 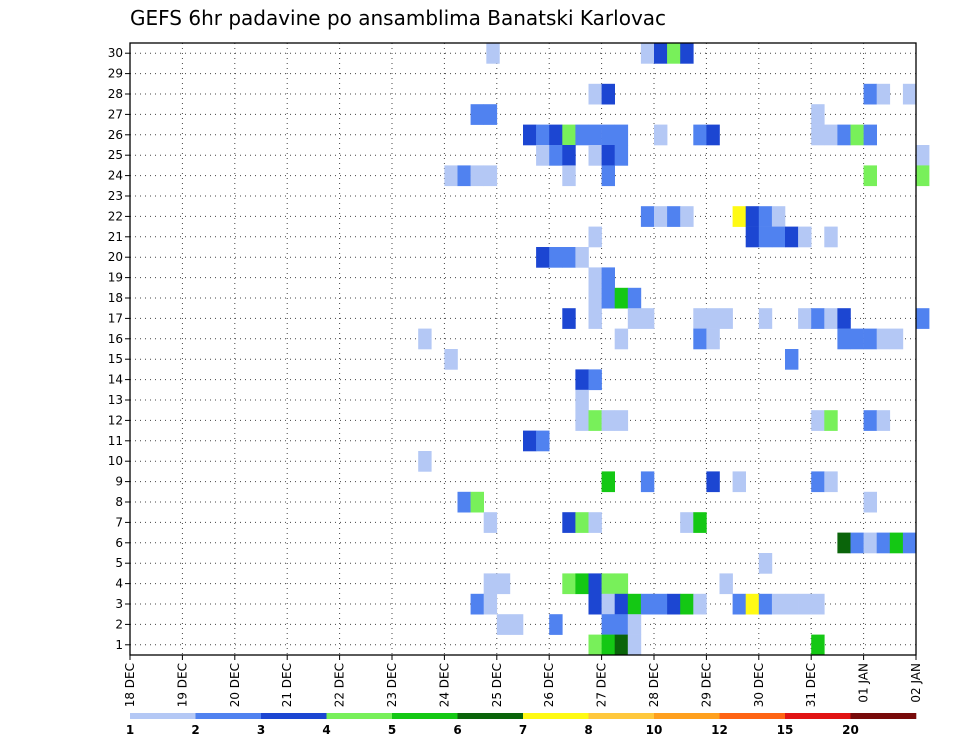 What do you see at coordinates (115, 380) in the screenshot?
I see `y-tick-label: 14` at bounding box center [115, 380].